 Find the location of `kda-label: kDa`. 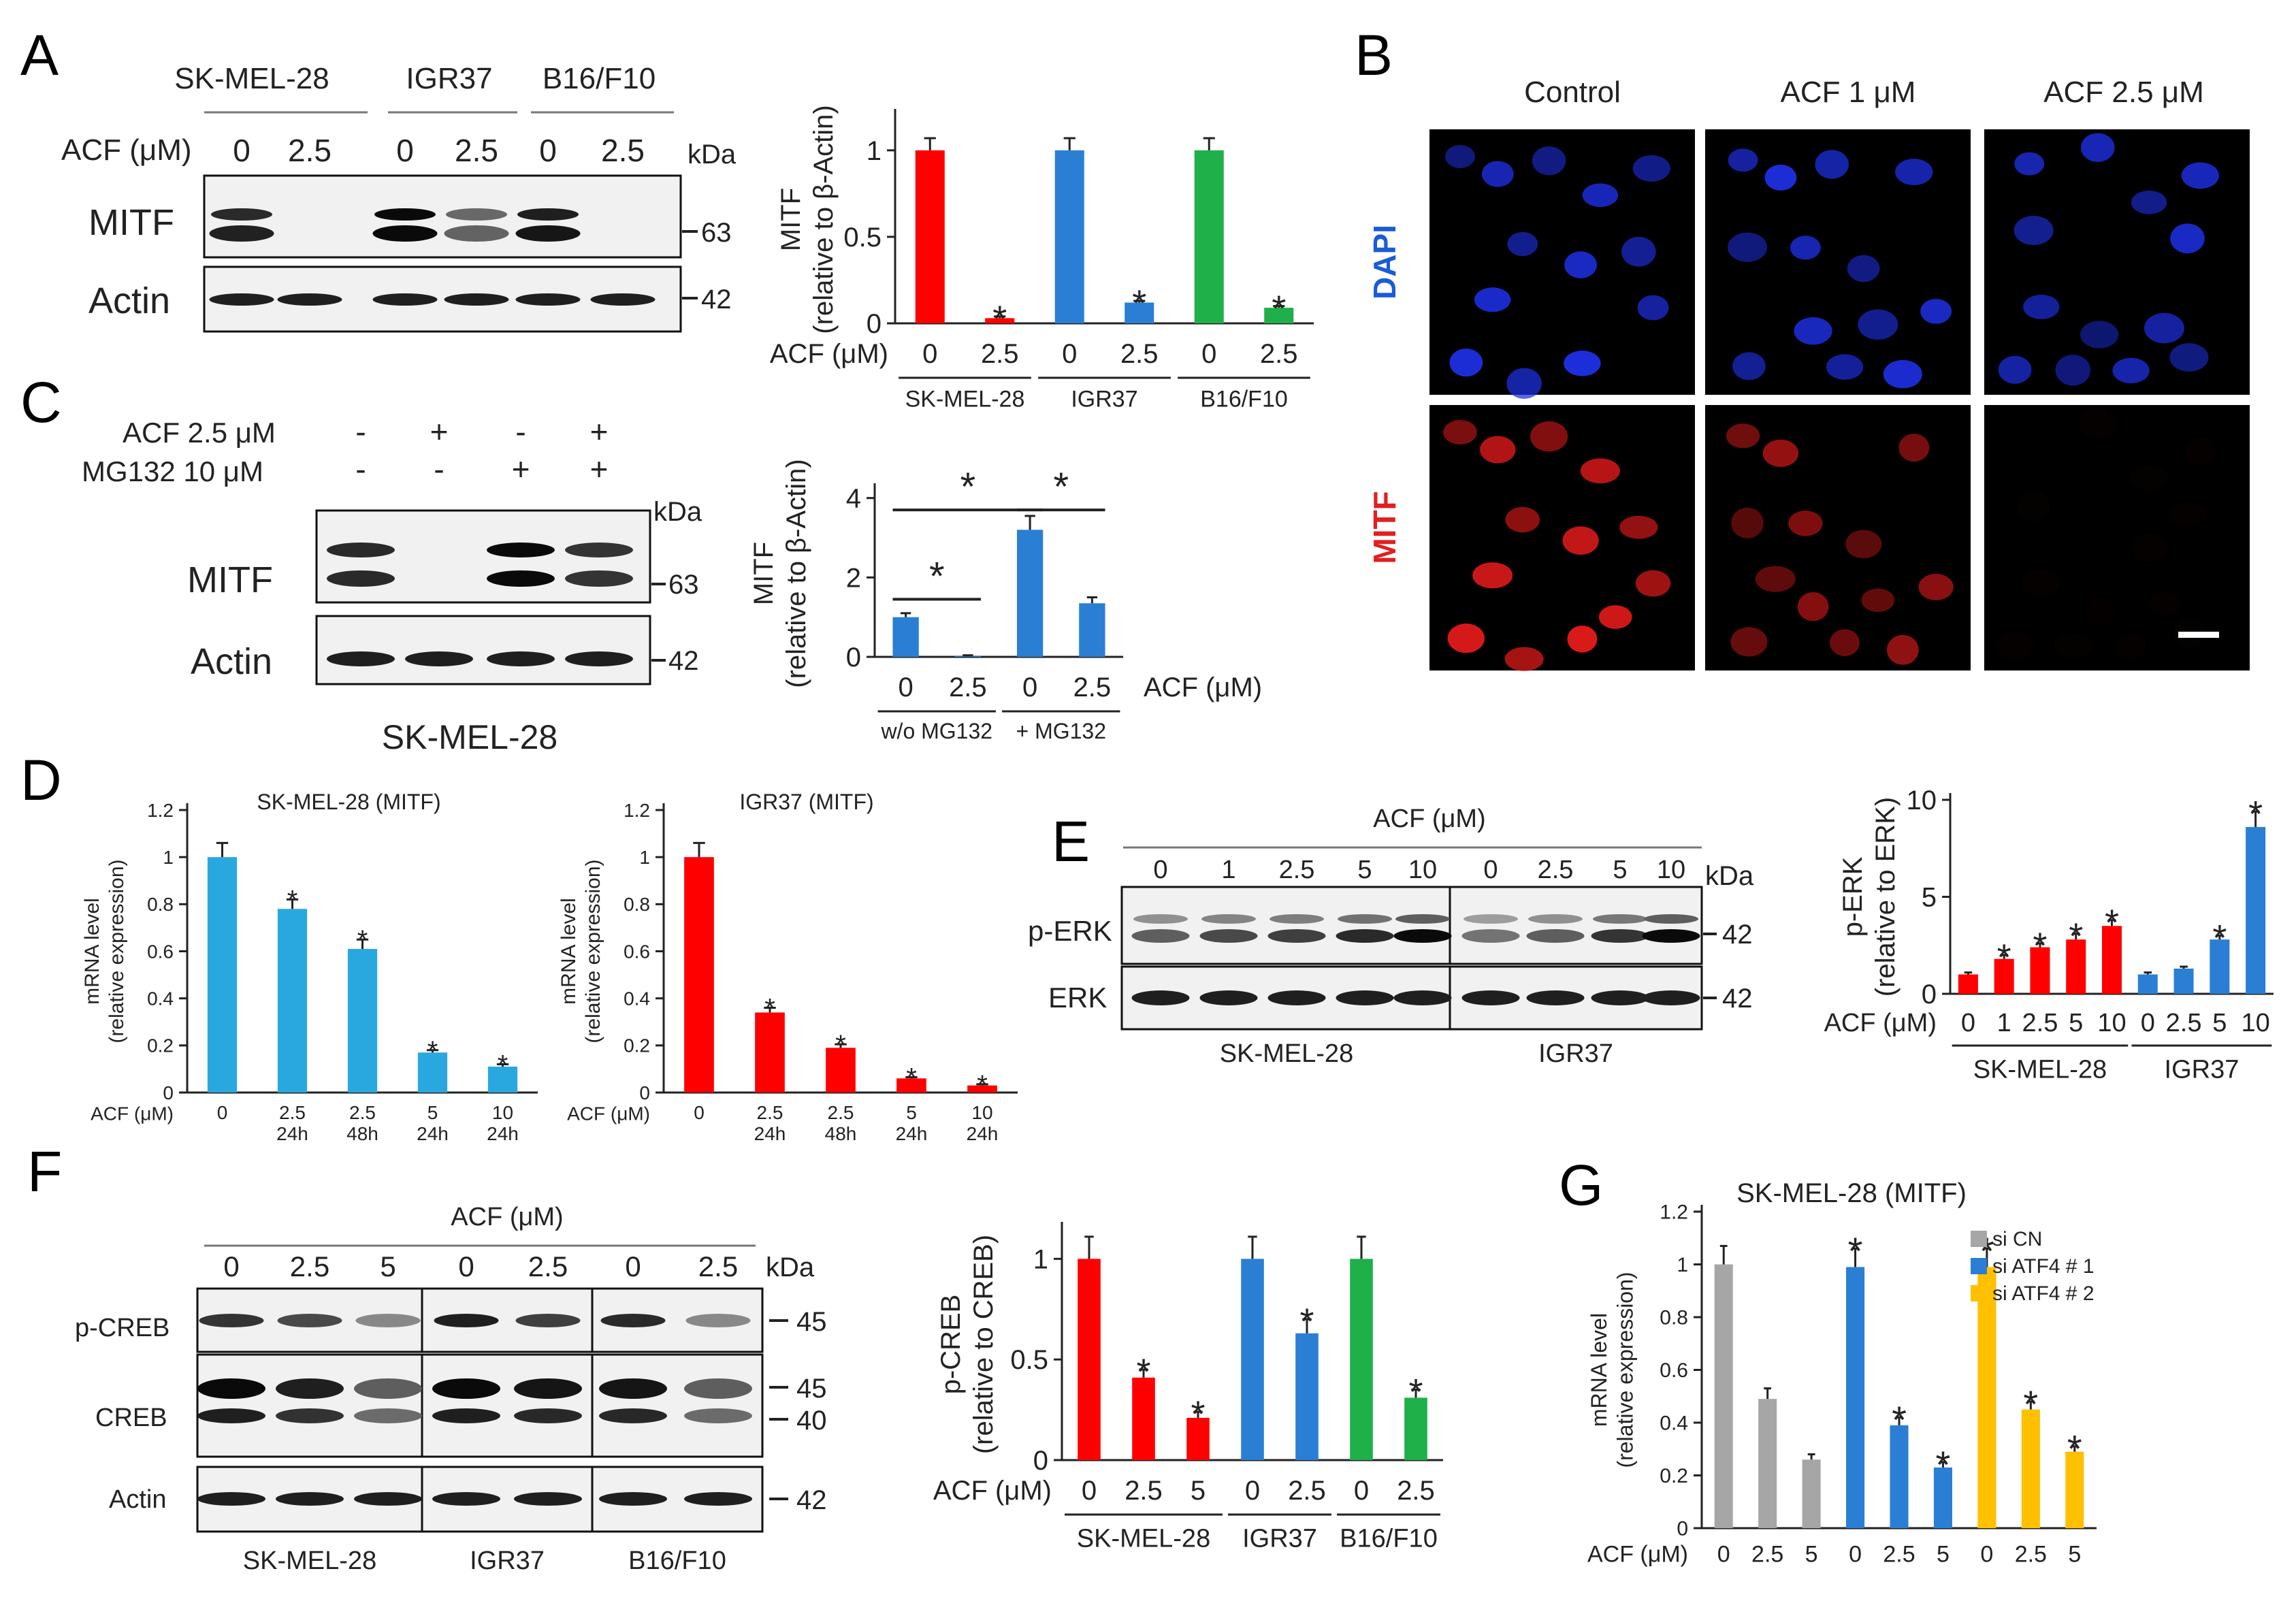

kda-label: kDa is located at coordinates (790, 1267).